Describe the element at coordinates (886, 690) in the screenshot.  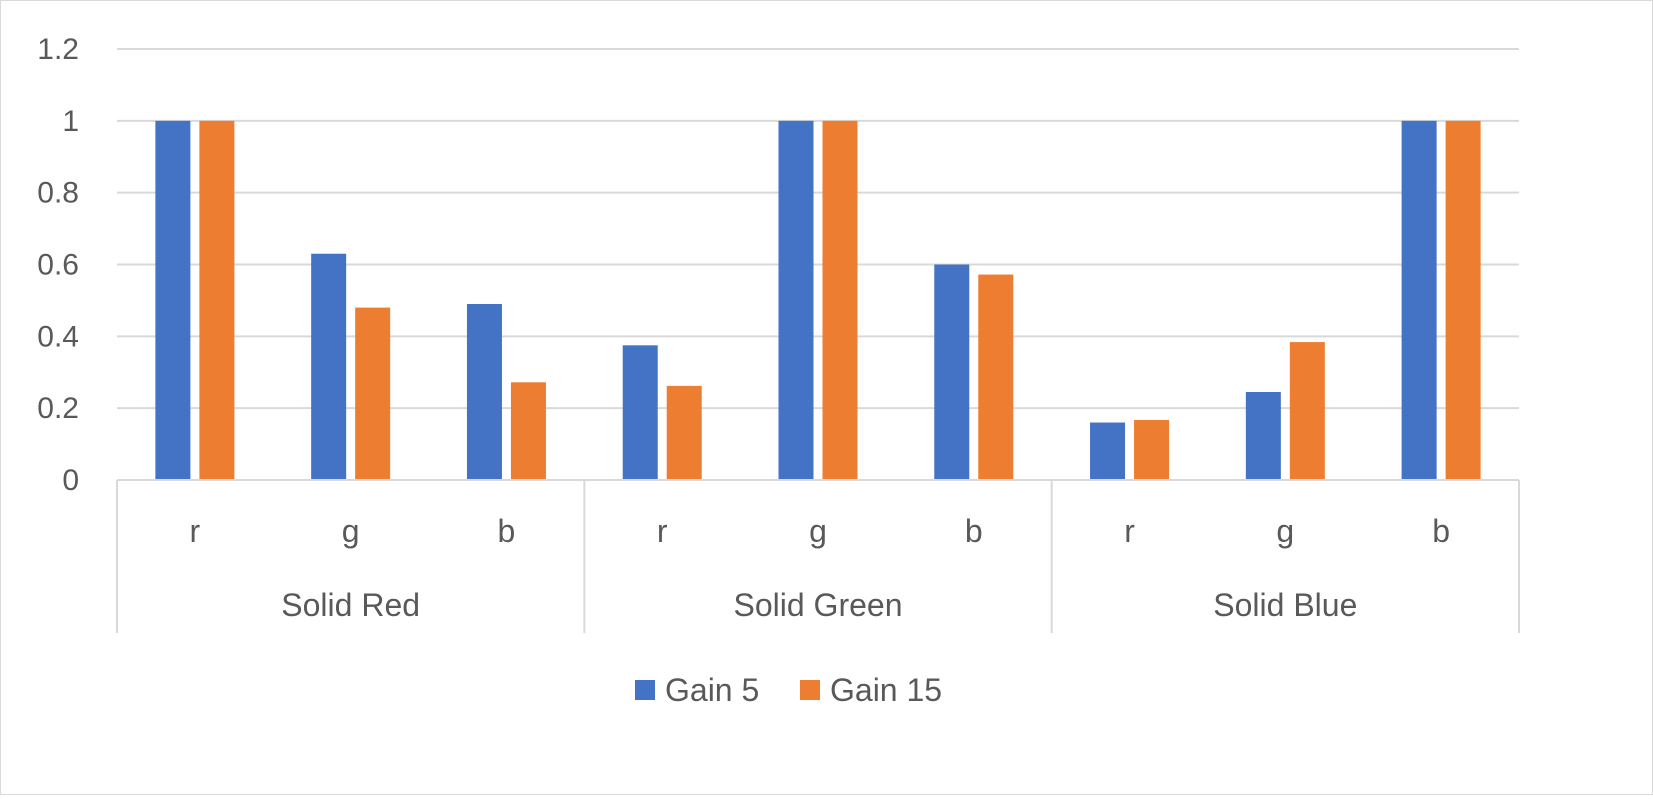
I see `legend-label: Gain 15` at that location.